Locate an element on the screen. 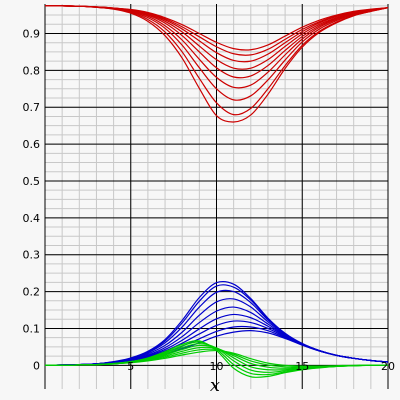  y-tick-label: 0.4 is located at coordinates (32, 218).